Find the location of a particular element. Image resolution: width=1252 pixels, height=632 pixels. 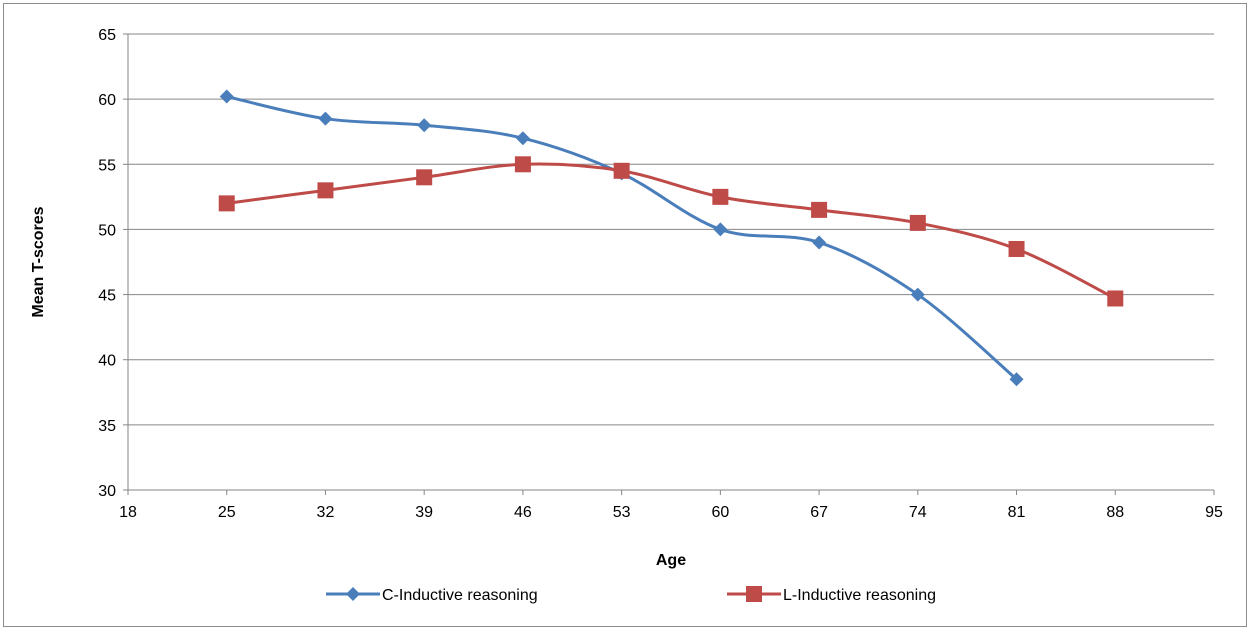

x-tick-label: 60 is located at coordinates (720, 512).